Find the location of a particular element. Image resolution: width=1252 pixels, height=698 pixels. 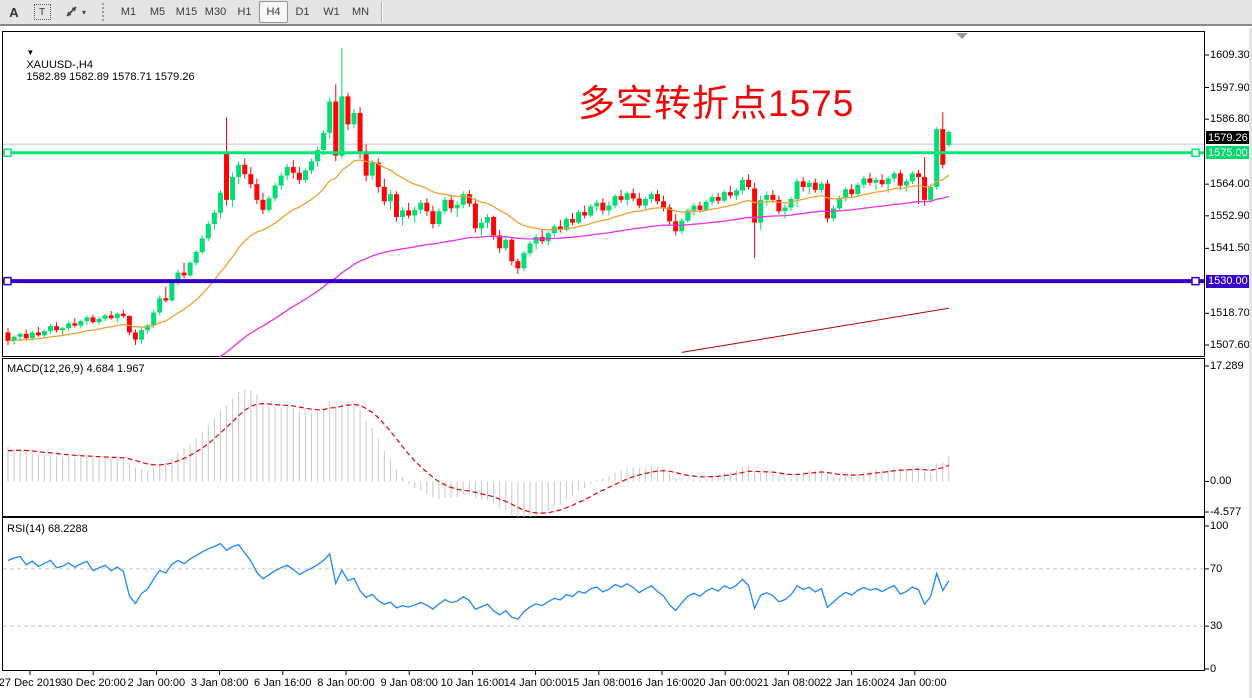

time-axis-label: 3 Jan 08:00 is located at coordinates (219, 683).